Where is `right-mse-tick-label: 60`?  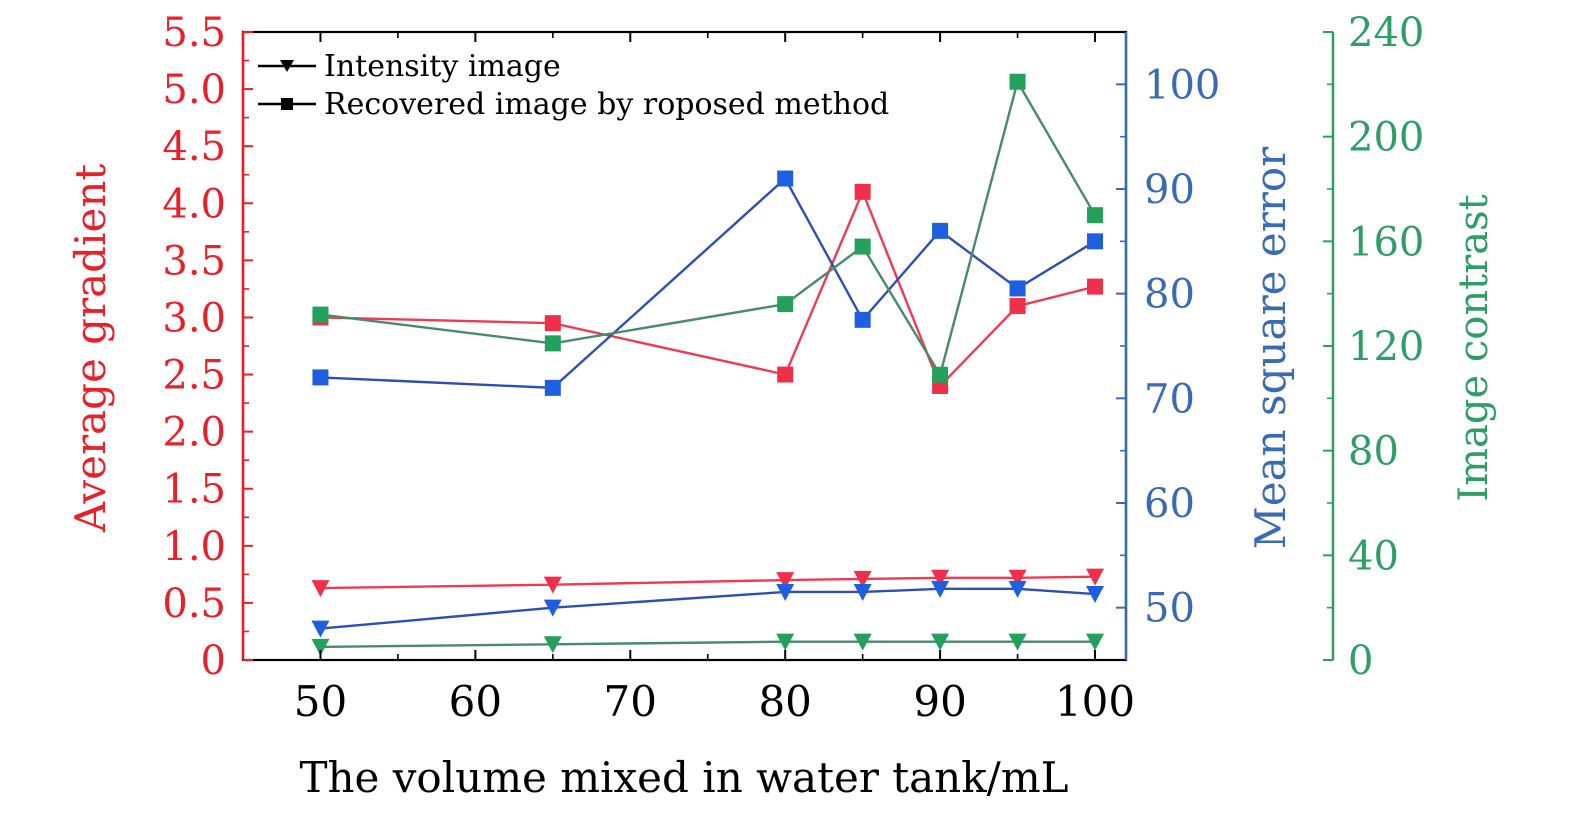
right-mse-tick-label: 60 is located at coordinates (1169, 504).